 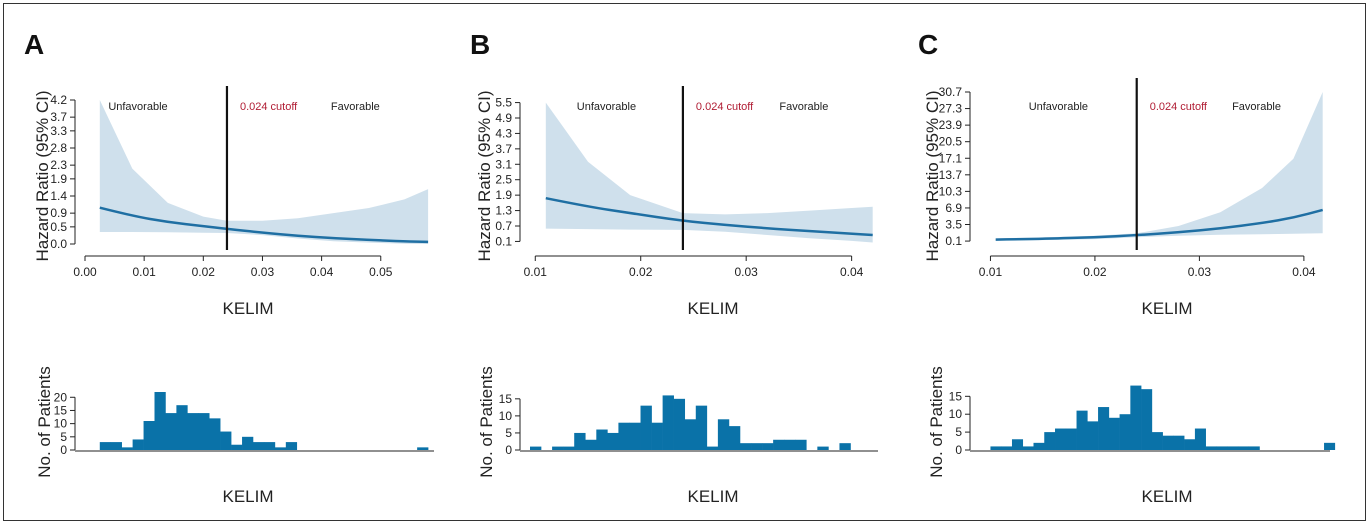 I want to click on y-tick-label: 27.3, so click(x=951, y=109).